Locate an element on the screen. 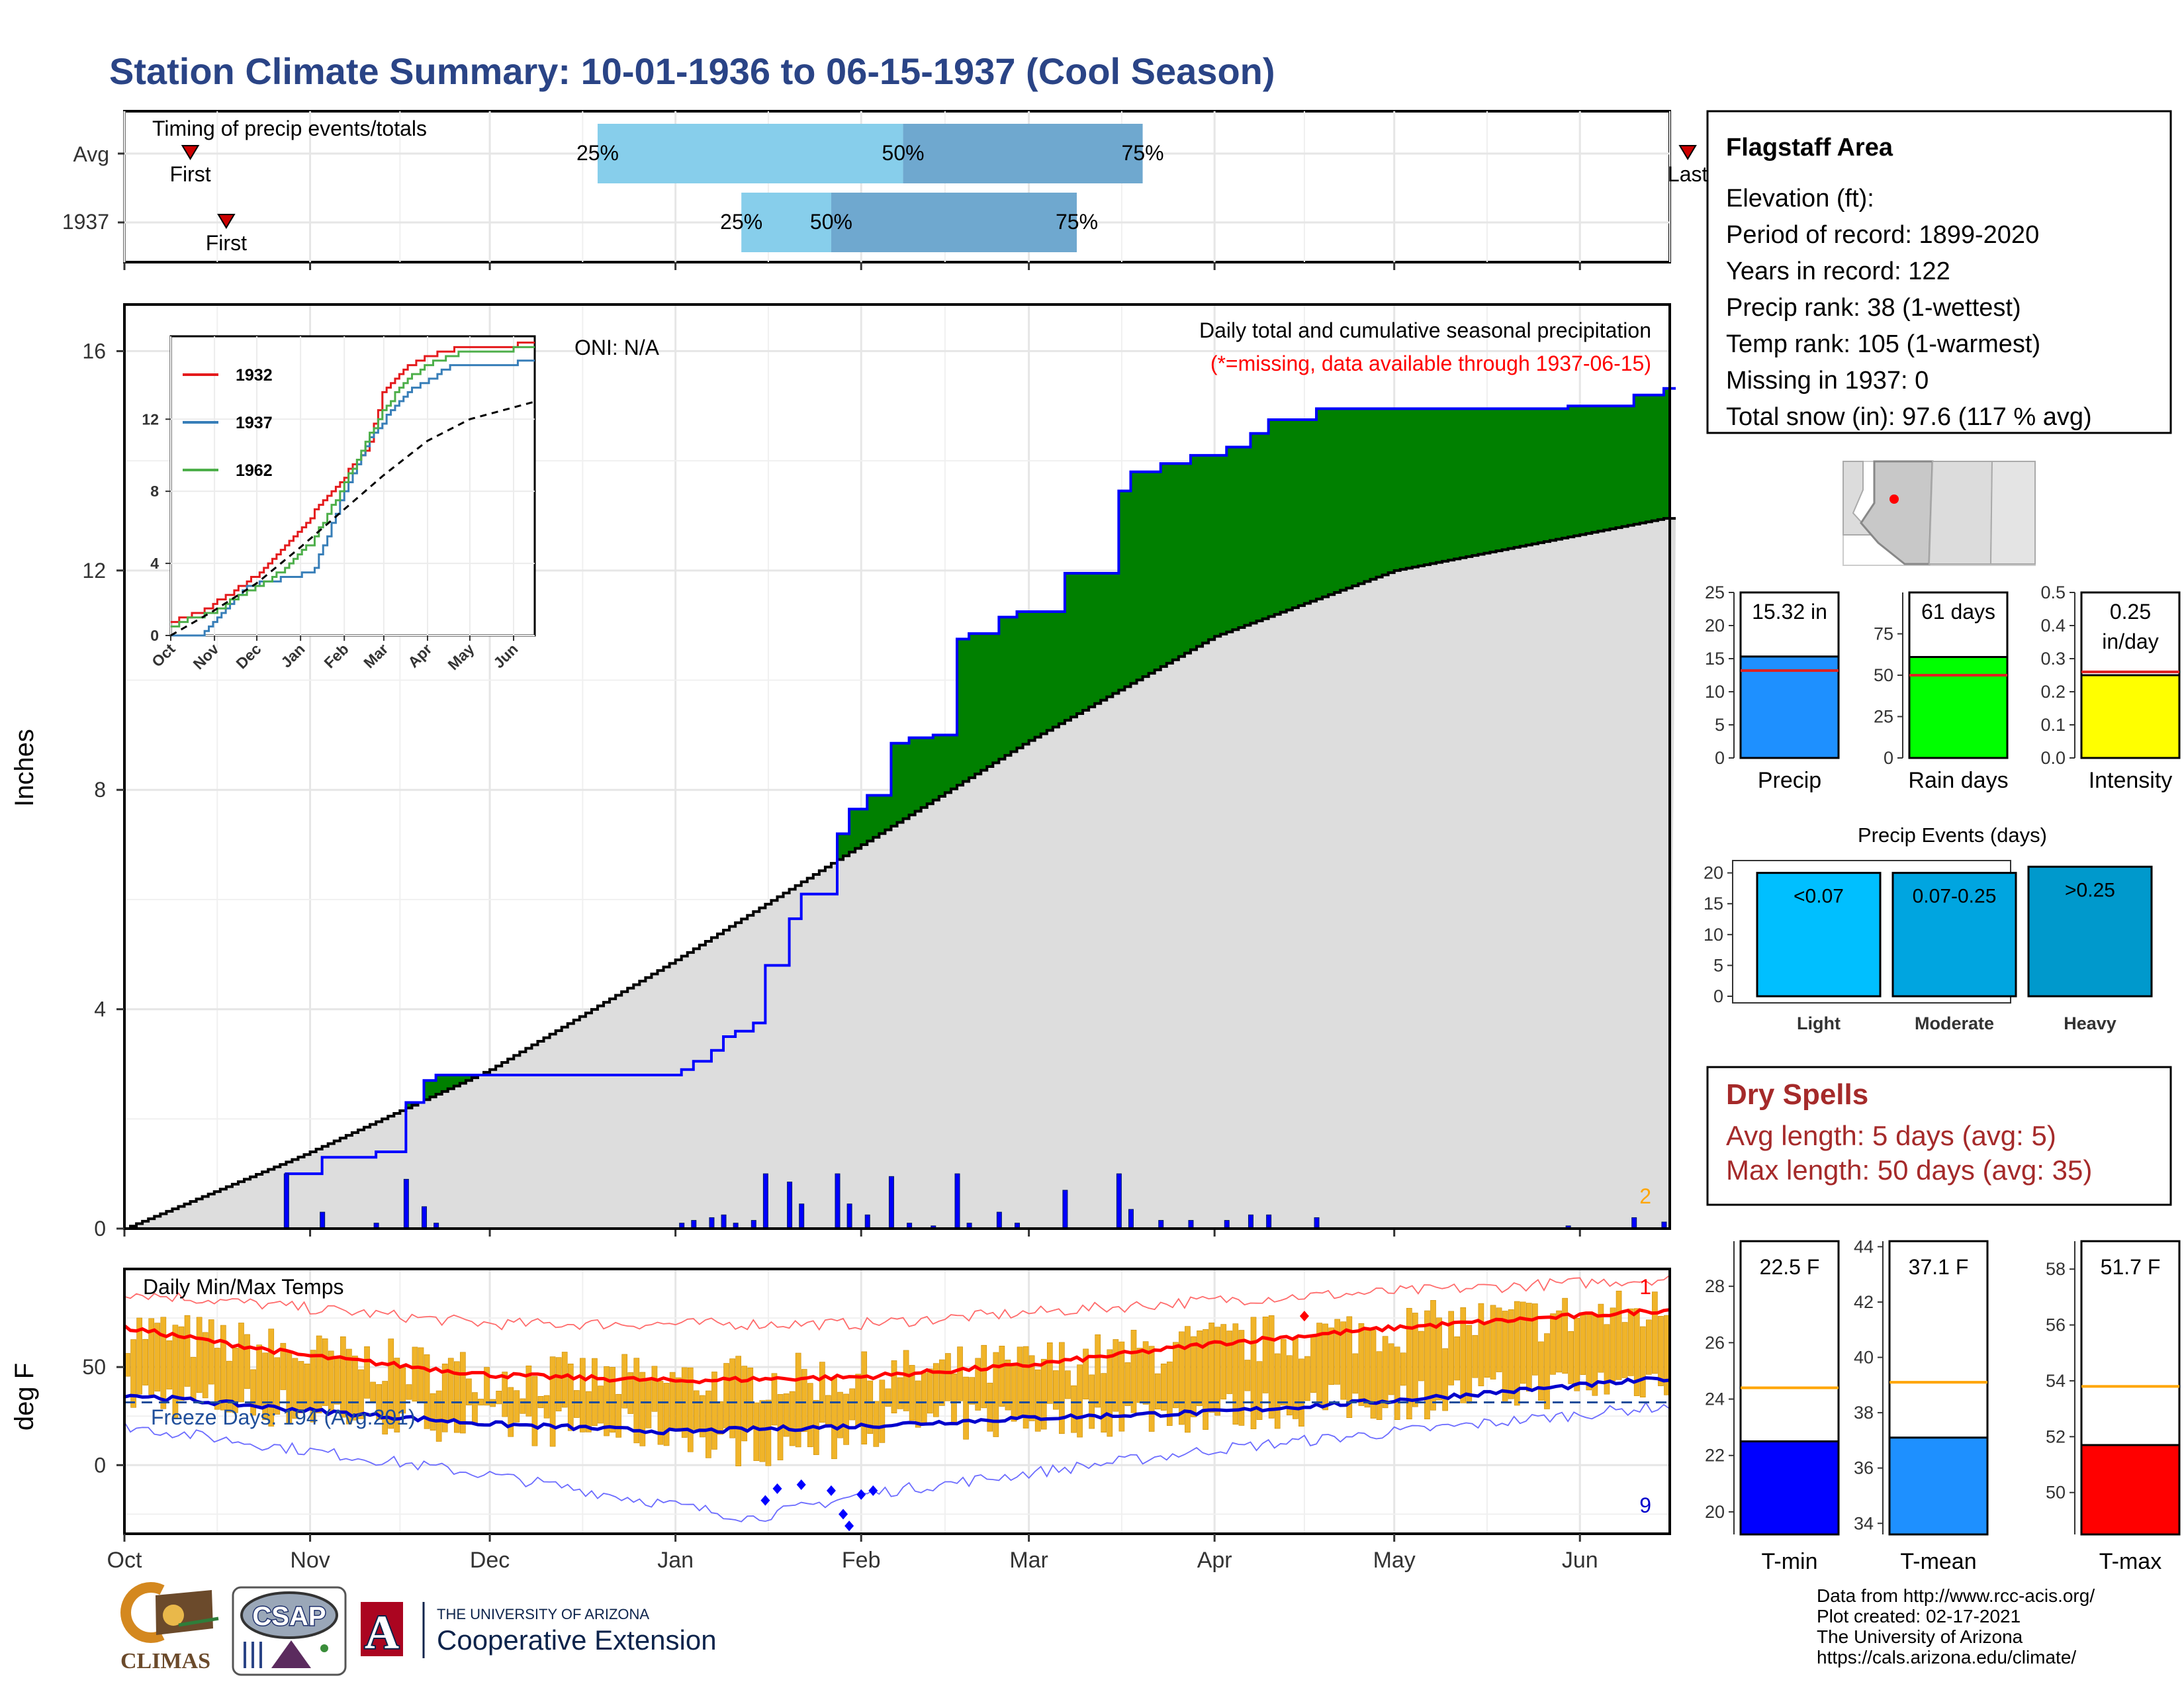  temp-summary-ytick-label: 58 is located at coordinates (2056, 1269).